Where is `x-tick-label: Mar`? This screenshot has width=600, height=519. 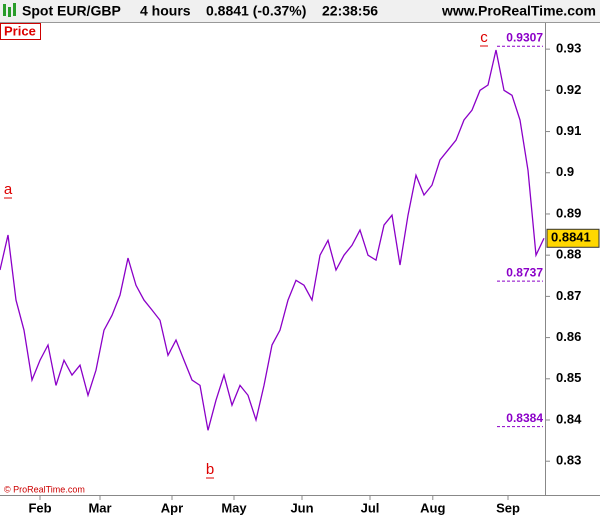
x-tick-label: Mar is located at coordinates (99, 507).